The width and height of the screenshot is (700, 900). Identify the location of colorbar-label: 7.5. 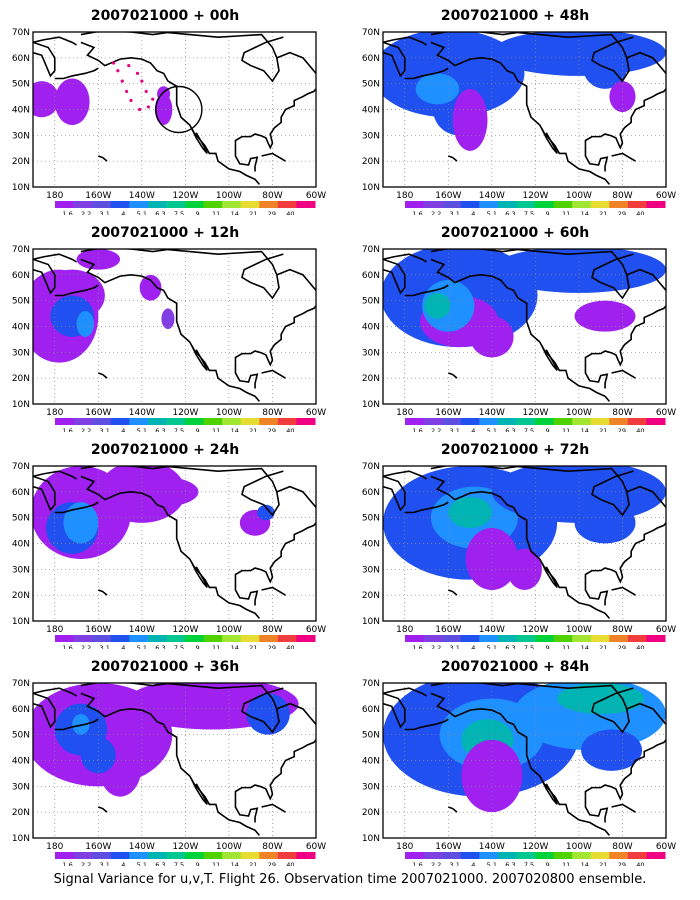
(179, 863).